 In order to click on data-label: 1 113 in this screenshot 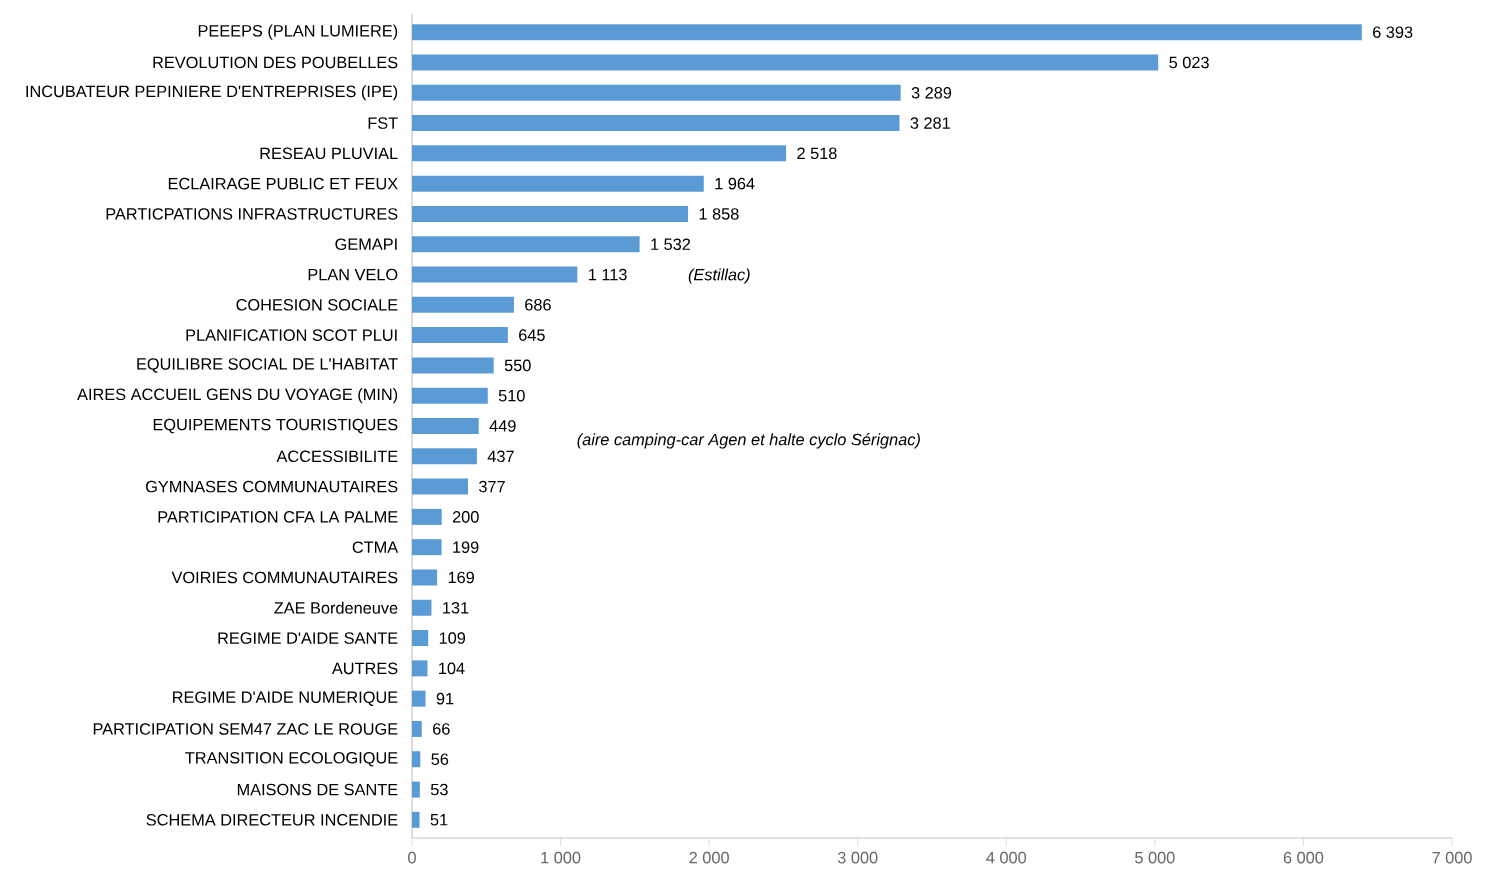, I will do `click(608, 274)`.